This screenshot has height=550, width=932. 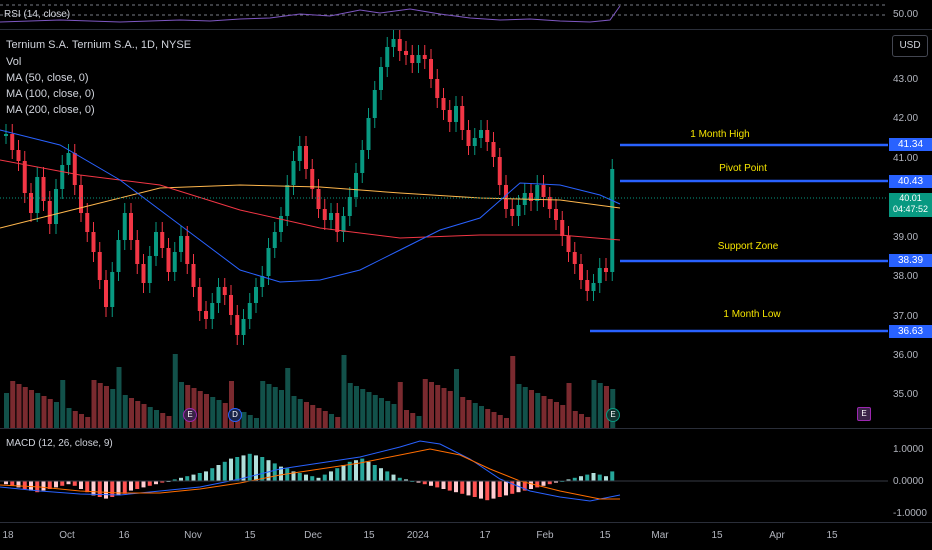 What do you see at coordinates (832, 535) in the screenshot?
I see `time-tick: 15` at bounding box center [832, 535].